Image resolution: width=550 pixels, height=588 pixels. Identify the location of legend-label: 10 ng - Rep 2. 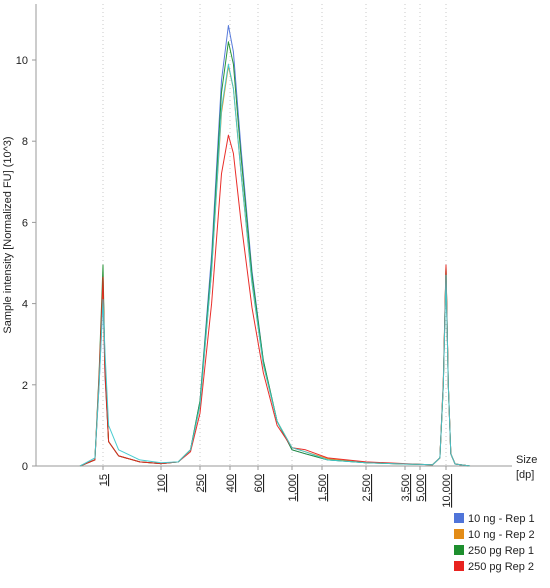
(501, 535).